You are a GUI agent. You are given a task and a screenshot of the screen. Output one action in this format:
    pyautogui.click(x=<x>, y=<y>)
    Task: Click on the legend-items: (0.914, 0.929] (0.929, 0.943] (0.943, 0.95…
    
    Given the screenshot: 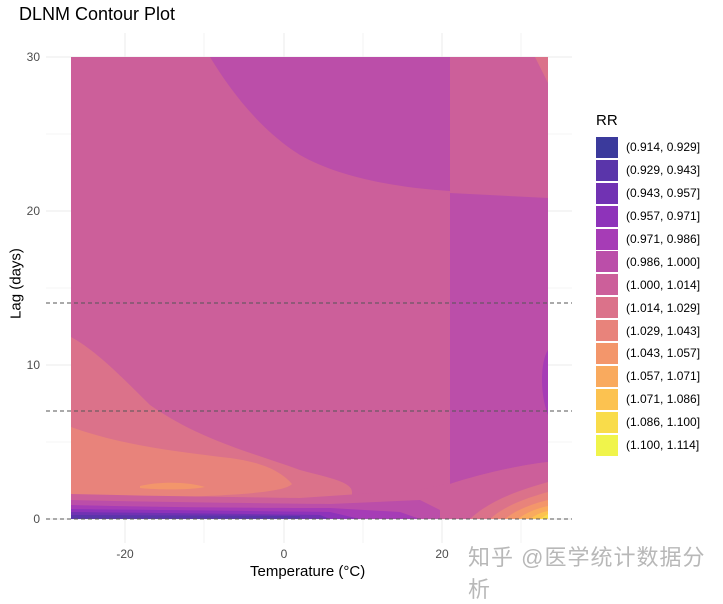 What is the action you would take?
    pyautogui.click(x=648, y=296)
    